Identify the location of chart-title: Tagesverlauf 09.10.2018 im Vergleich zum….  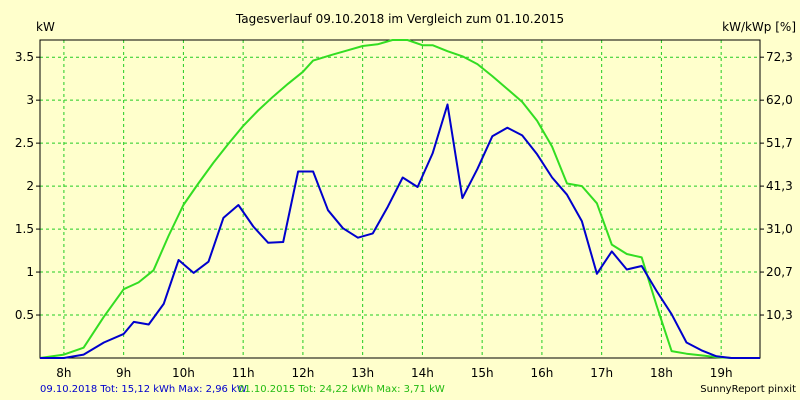
(399, 19).